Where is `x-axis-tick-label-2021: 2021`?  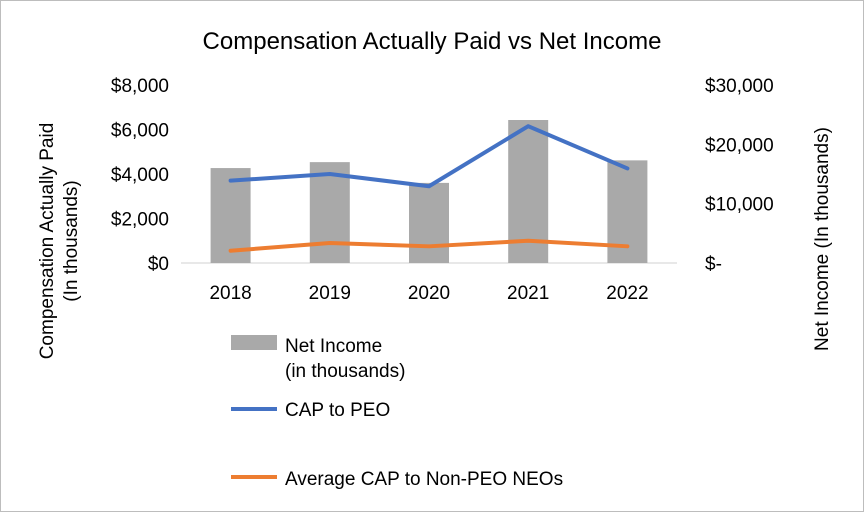
x-axis-tick-label-2021: 2021 is located at coordinates (528, 293).